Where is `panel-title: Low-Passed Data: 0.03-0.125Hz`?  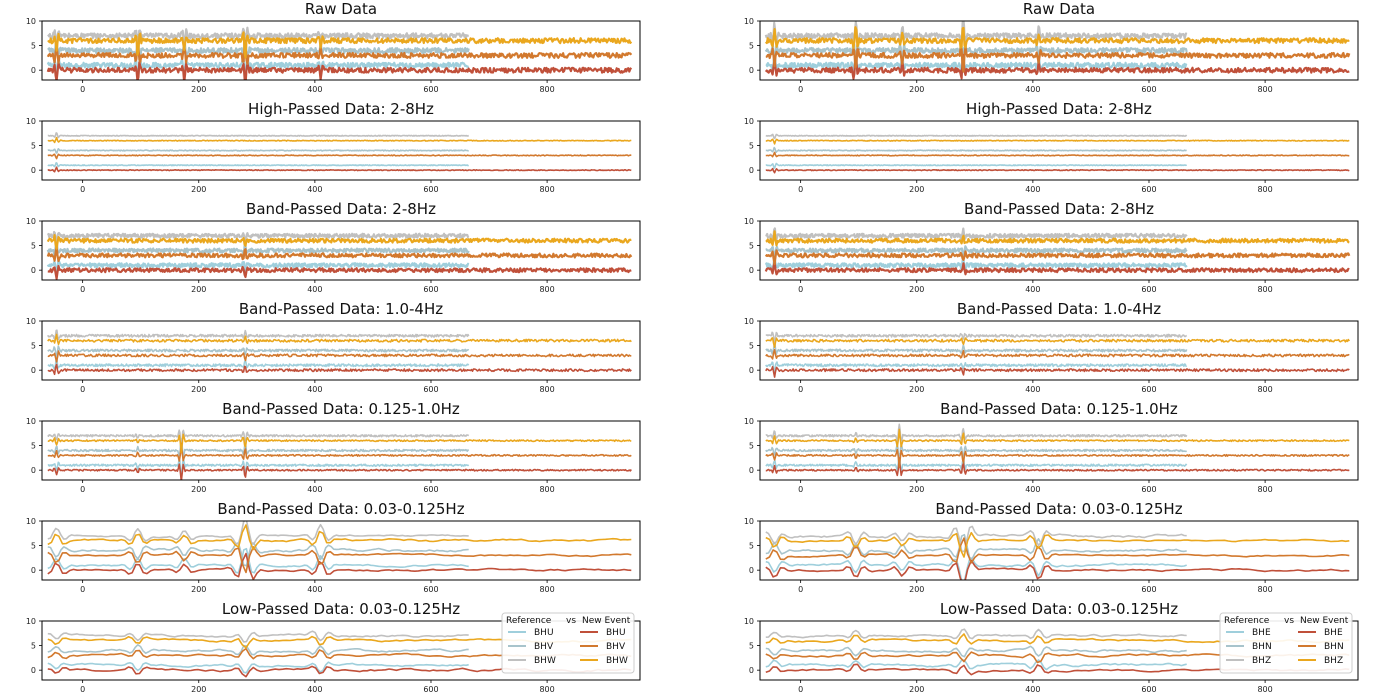
panel-title: Low-Passed Data: 0.03-0.125Hz is located at coordinates (341, 609).